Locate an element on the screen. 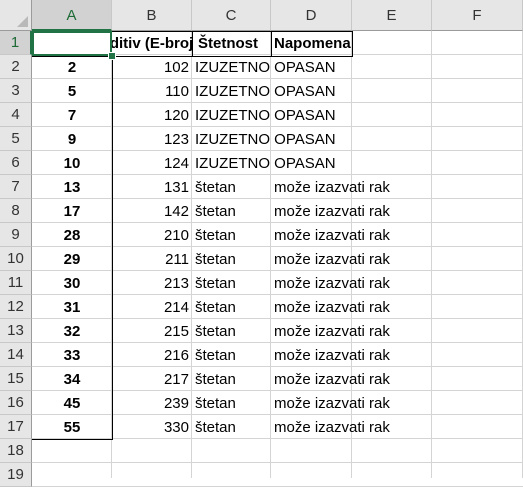 Image resolution: width=523 pixels, height=487 pixels. row-header-14: 14 is located at coordinates (16, 355).